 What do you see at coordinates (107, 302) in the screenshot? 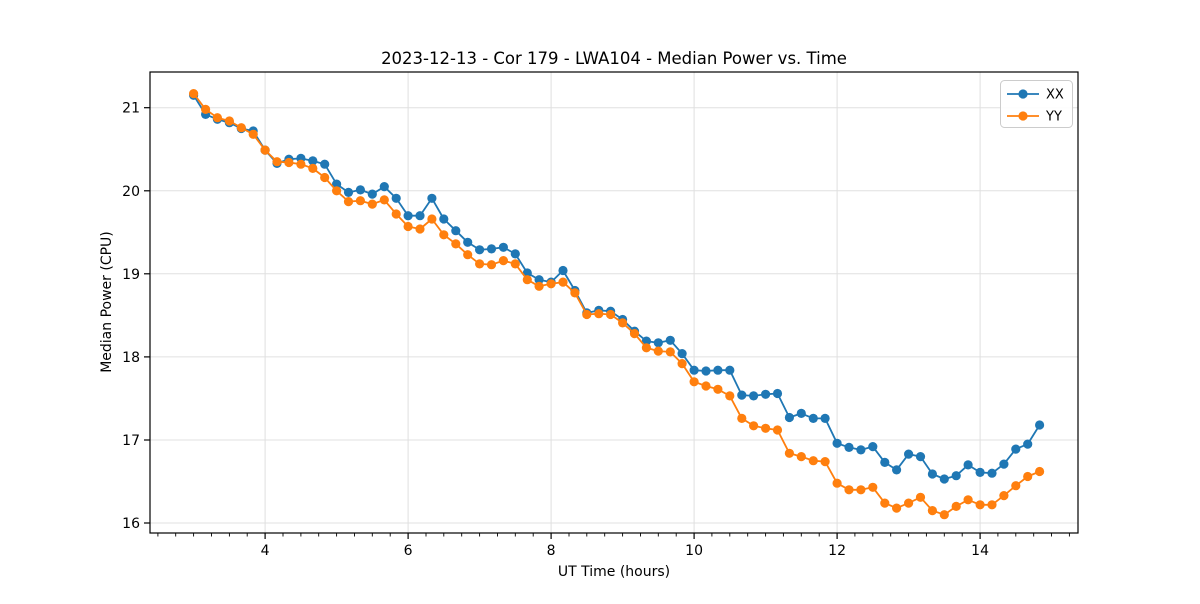
I see `y-axis-label: Median Power (CPU)` at bounding box center [107, 302].